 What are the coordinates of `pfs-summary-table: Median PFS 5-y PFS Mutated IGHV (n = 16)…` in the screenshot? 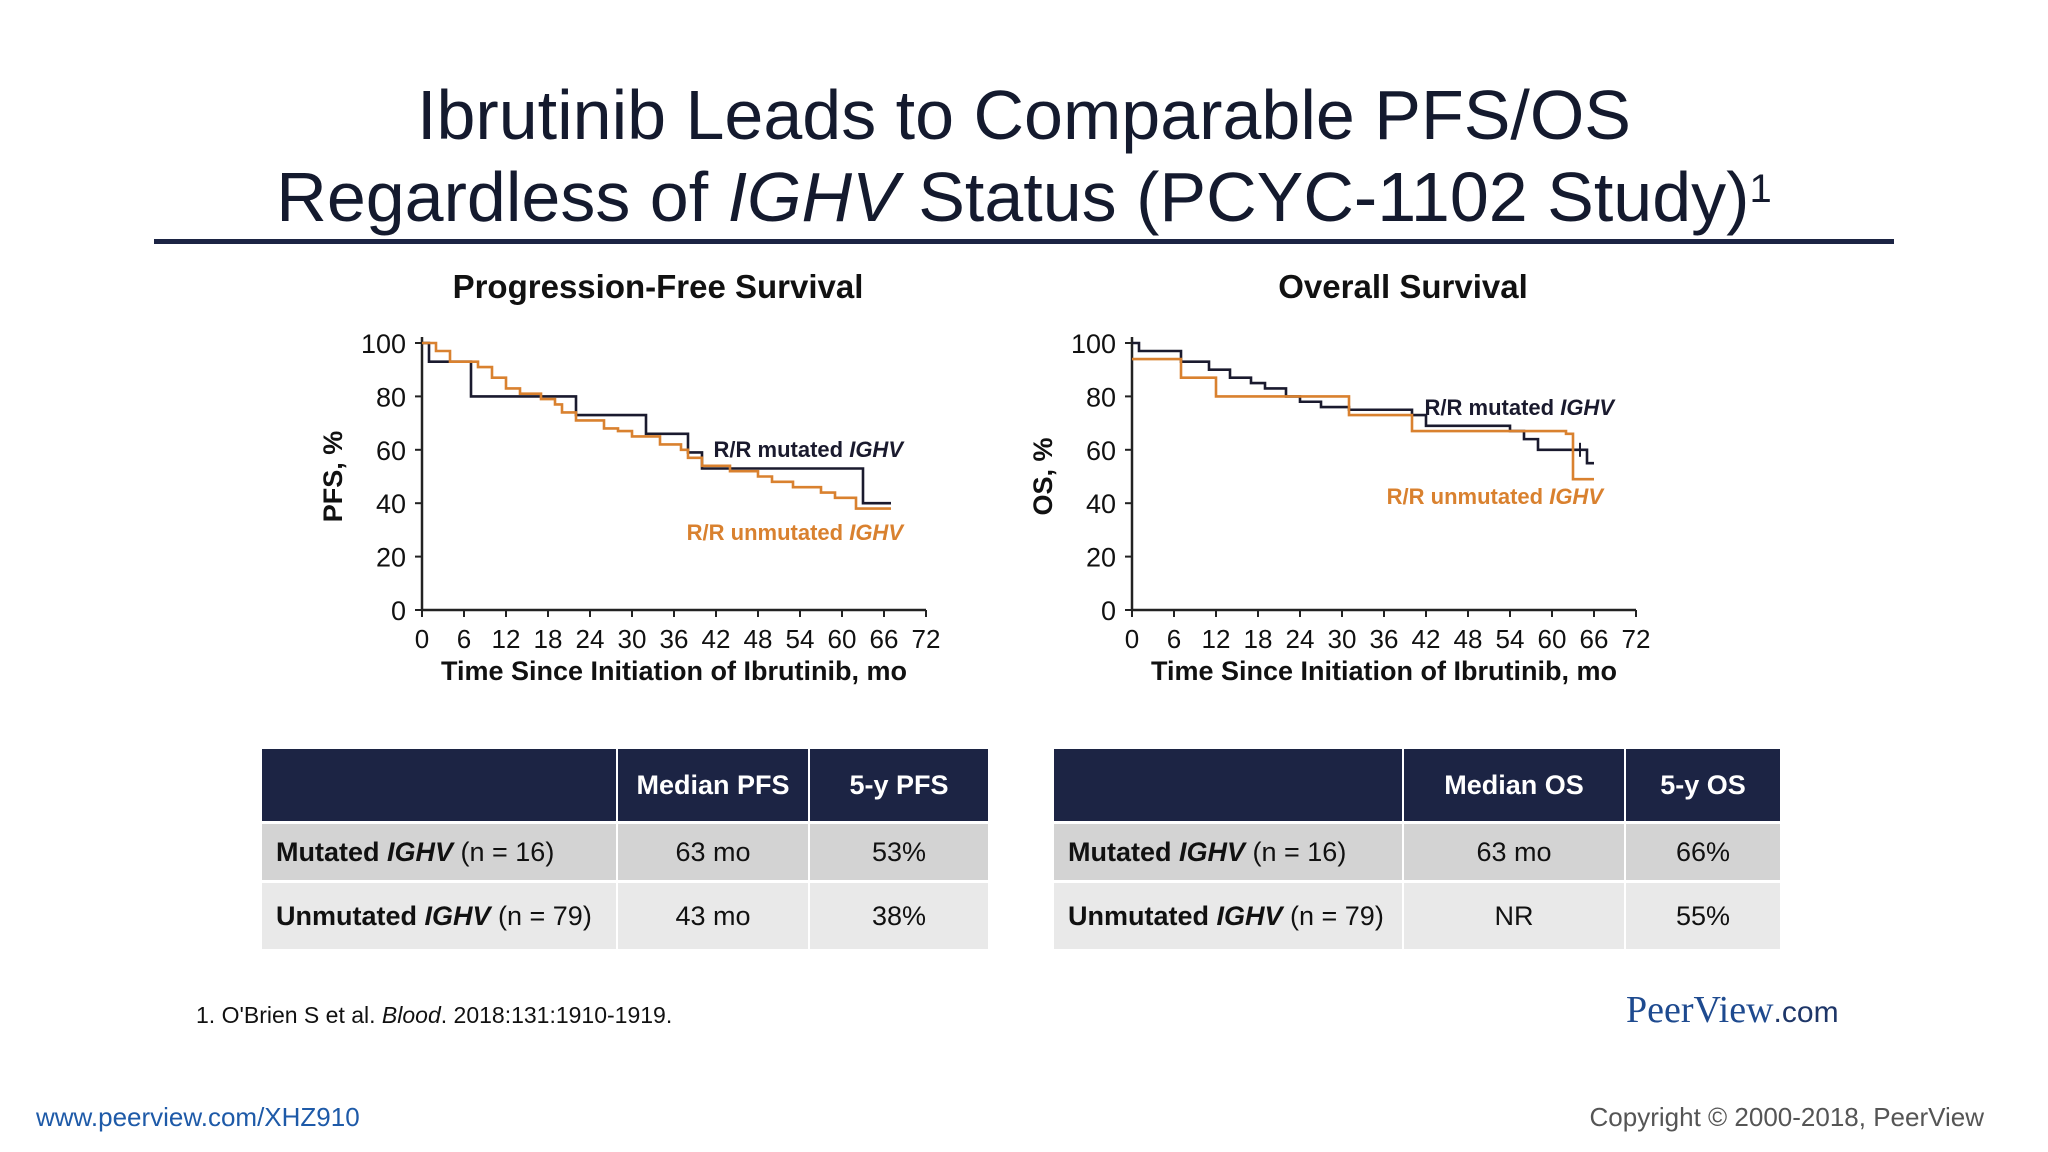 It's located at (625, 849).